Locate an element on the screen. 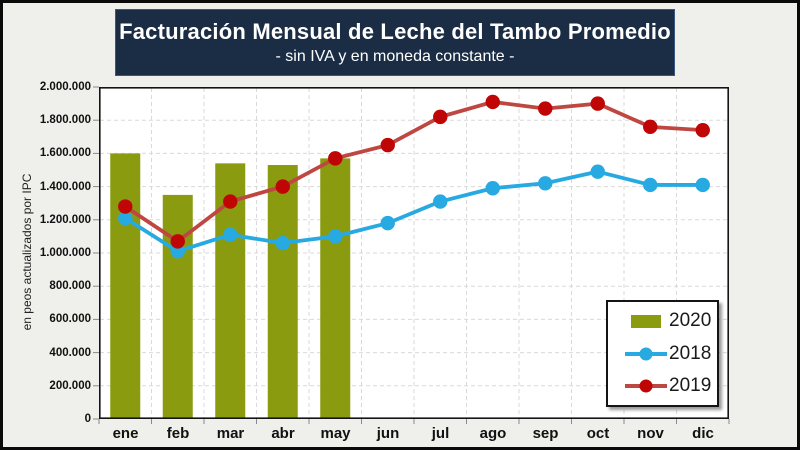  line-2018 is located at coordinates (414, 211).